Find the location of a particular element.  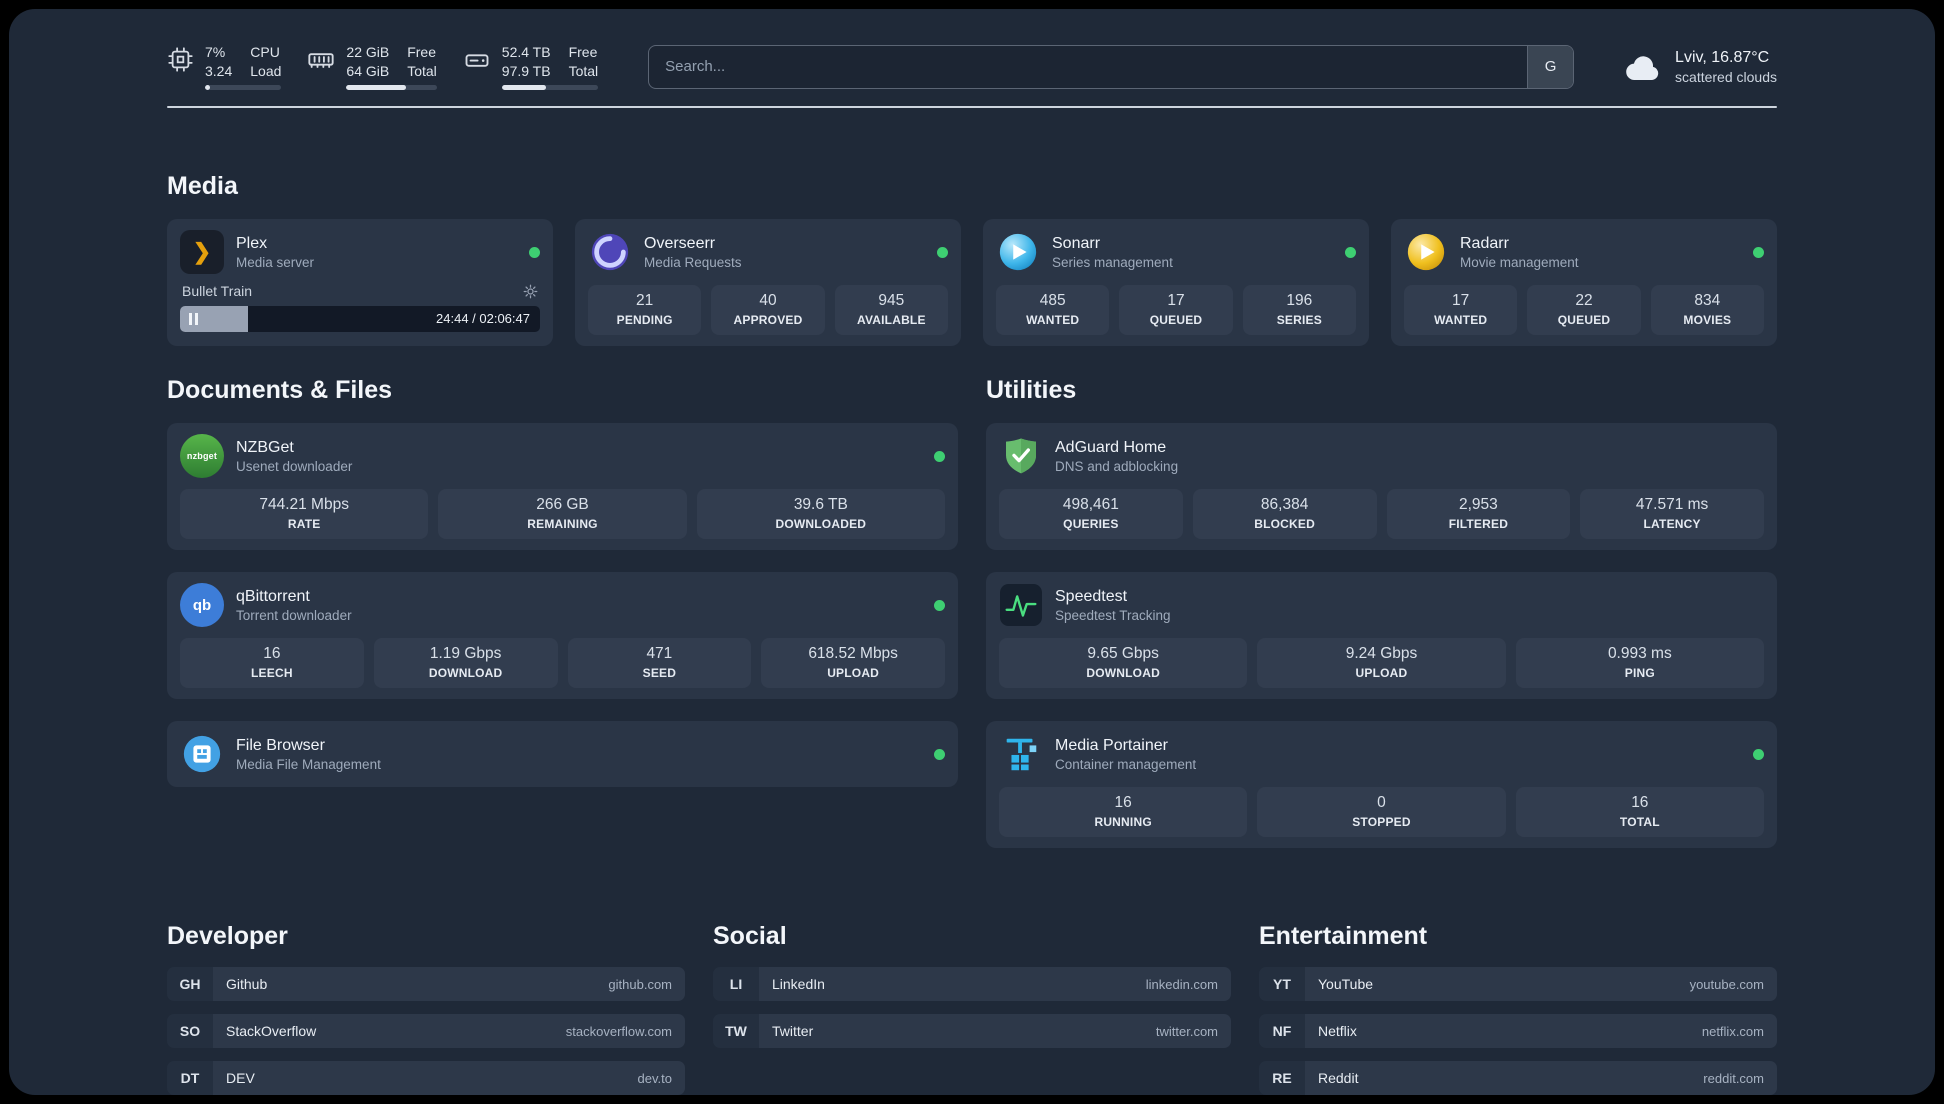

service-card-filebrowser: File Browser Media File Management is located at coordinates (562, 754).